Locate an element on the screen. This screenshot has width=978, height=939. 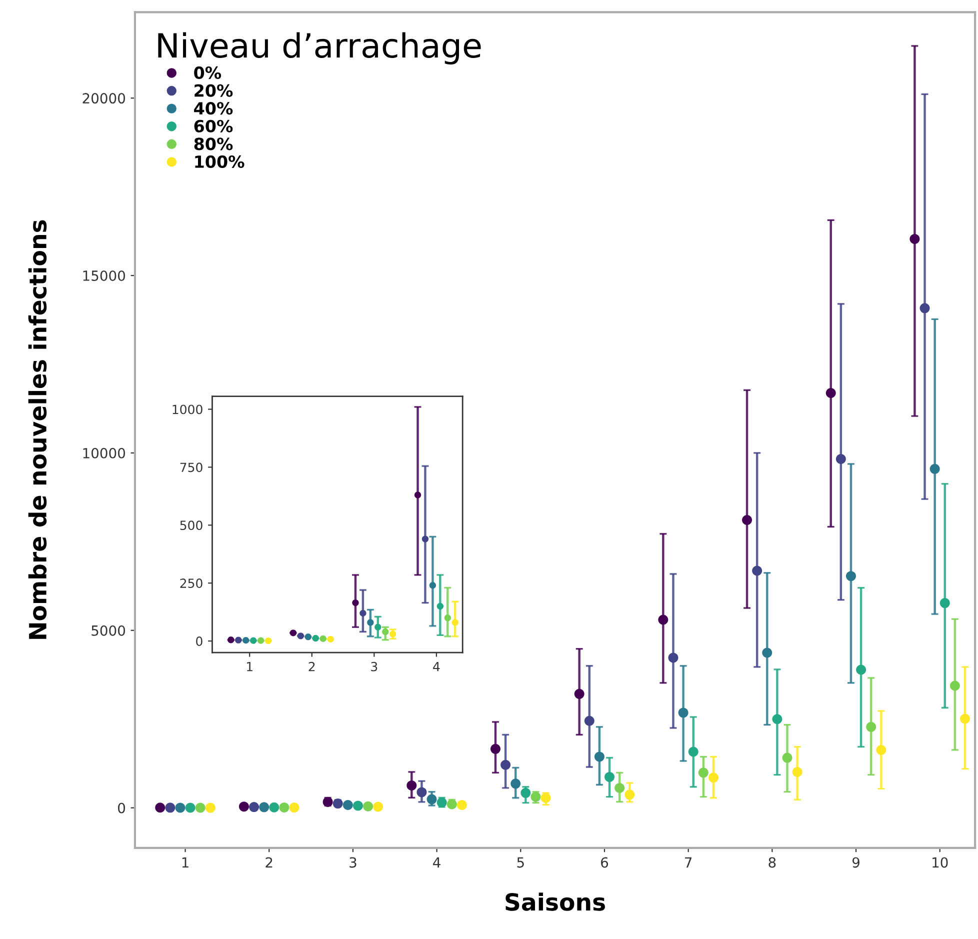
x-tick-label: 9 is located at coordinates (856, 862).